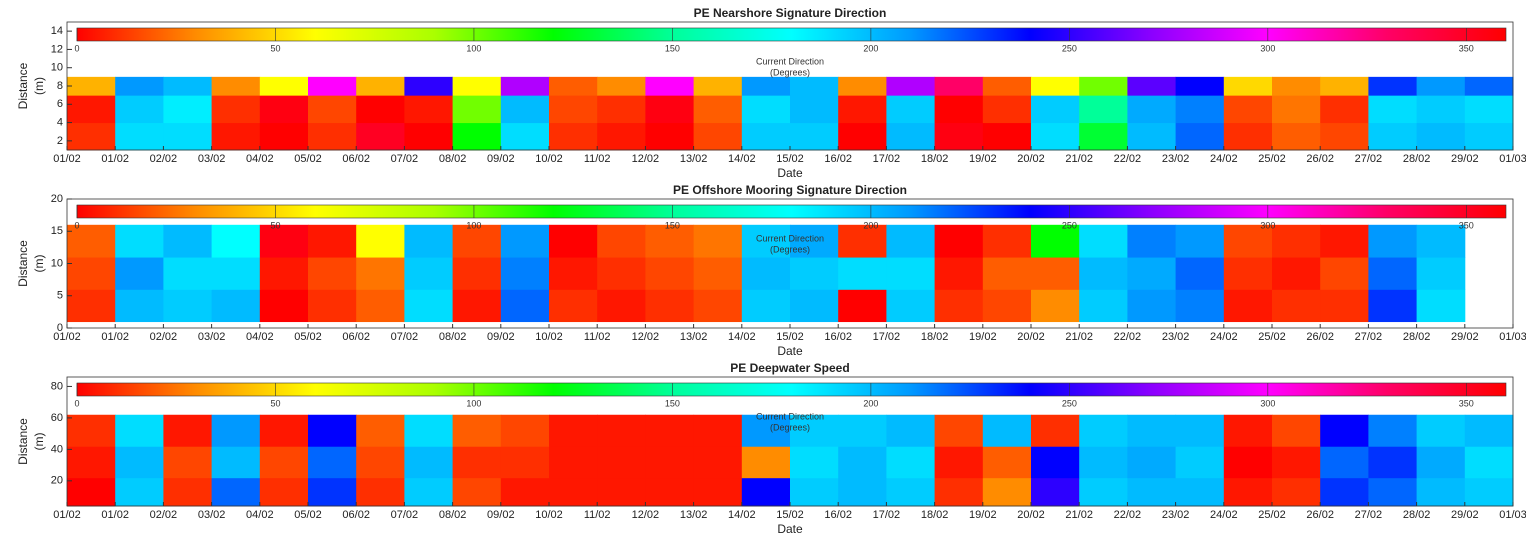 This screenshot has width=1526, height=537. Describe the element at coordinates (1320, 159) in the screenshot. I see `x-tick-label: 26/02` at that location.